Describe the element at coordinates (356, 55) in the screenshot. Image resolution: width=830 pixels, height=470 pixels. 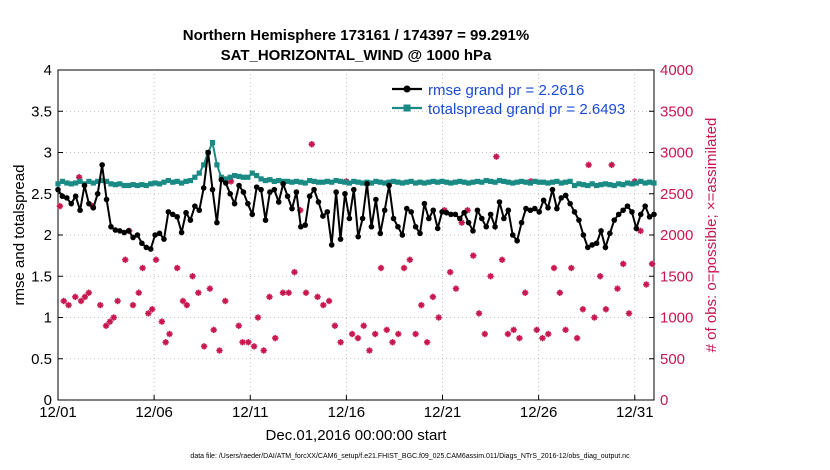
I see `chart-title-line2: SAT_HORIZONTAL_WIND @ 1000 hPa` at that location.